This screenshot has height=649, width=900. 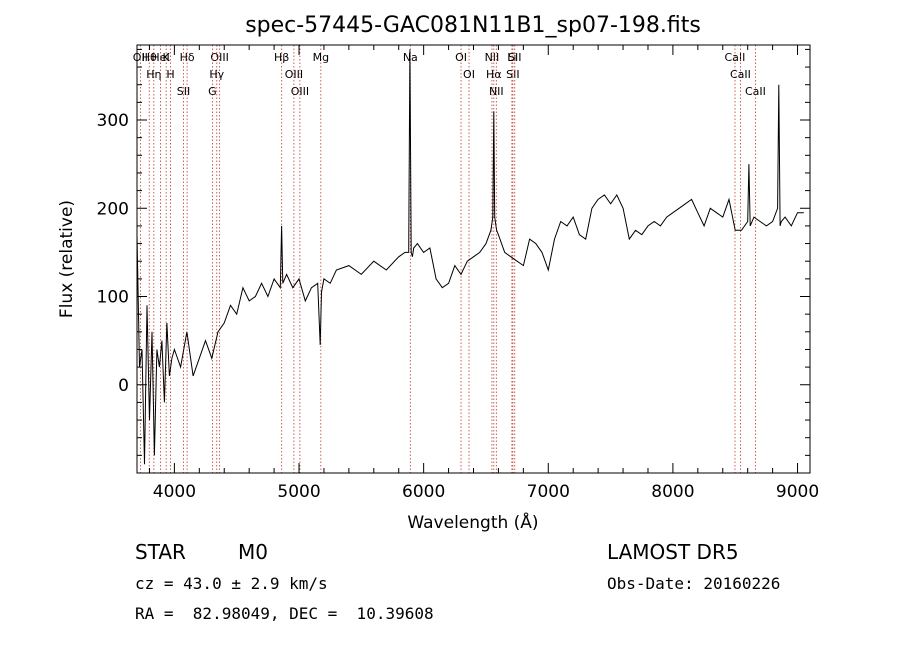 I want to click on x-axis-label: Wavelength (Å), so click(x=472, y=522).